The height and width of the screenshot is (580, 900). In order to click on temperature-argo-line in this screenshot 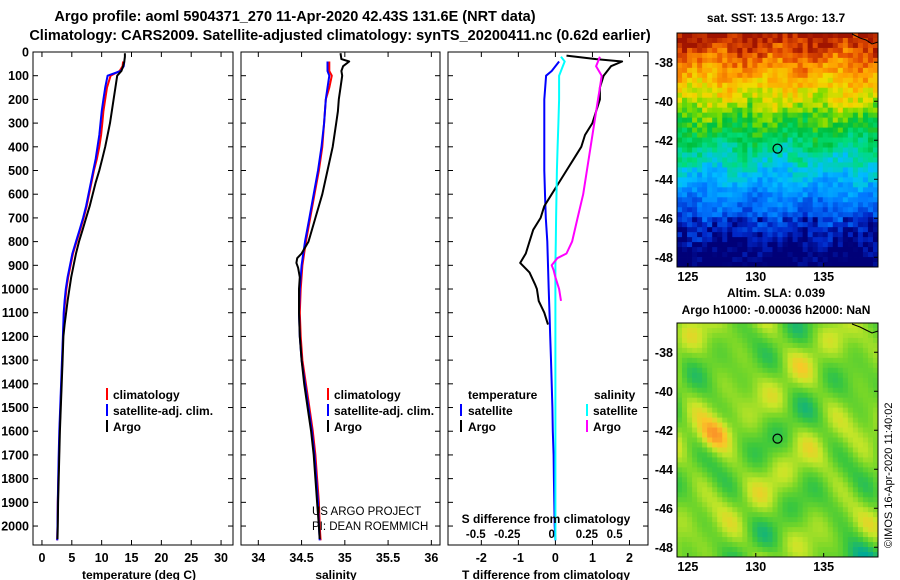, I will do `click(571, 189)`.